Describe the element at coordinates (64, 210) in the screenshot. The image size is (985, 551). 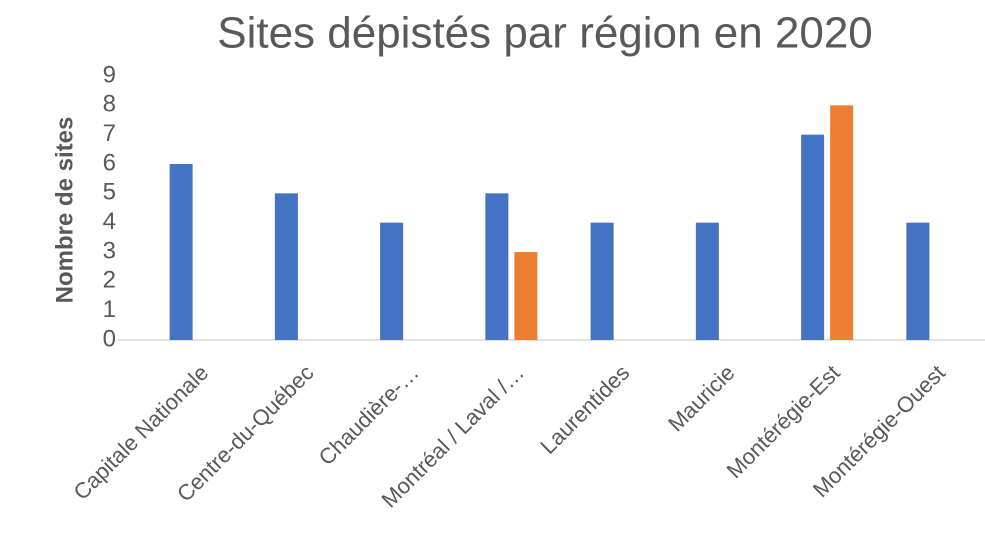
I see `y-axis-label: Nombre de sites` at that location.